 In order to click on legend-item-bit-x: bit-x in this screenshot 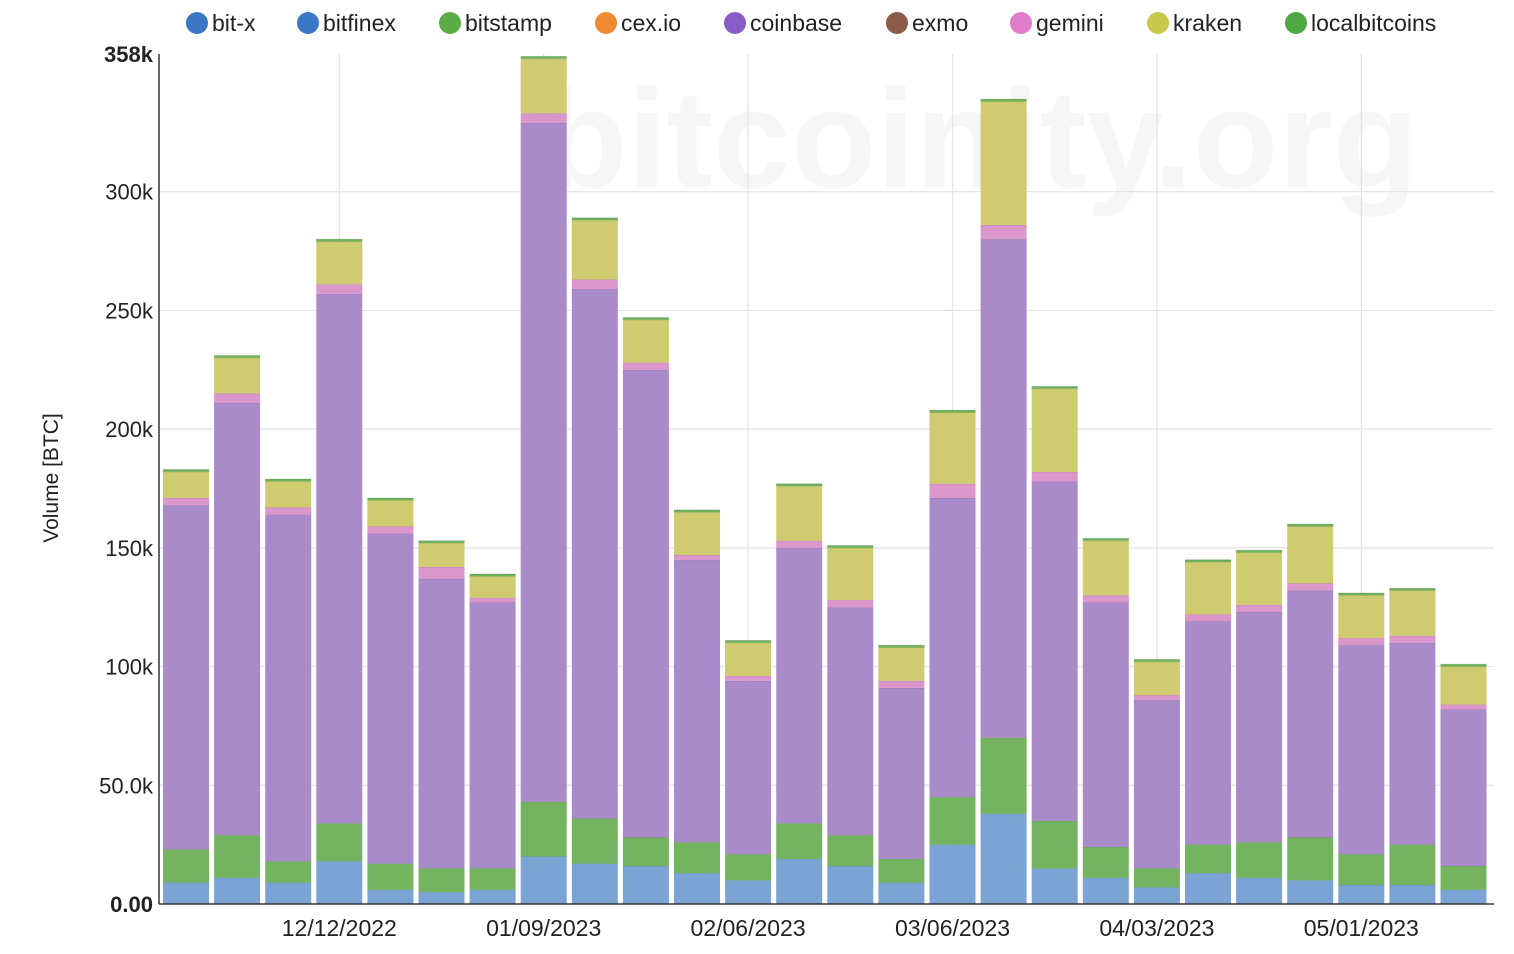, I will do `click(221, 23)`.